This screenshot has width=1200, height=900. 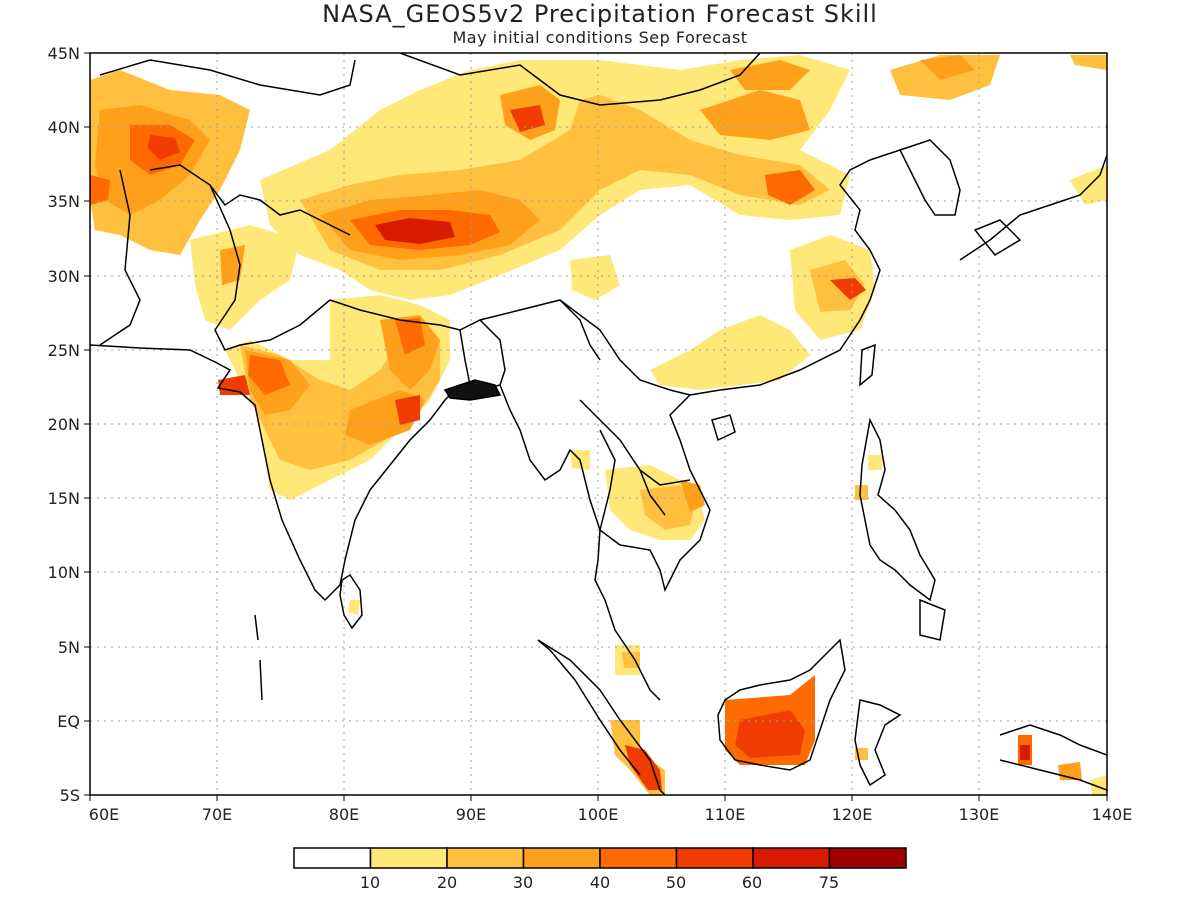 I want to click on colorbar-label: 60, so click(x=752, y=882).